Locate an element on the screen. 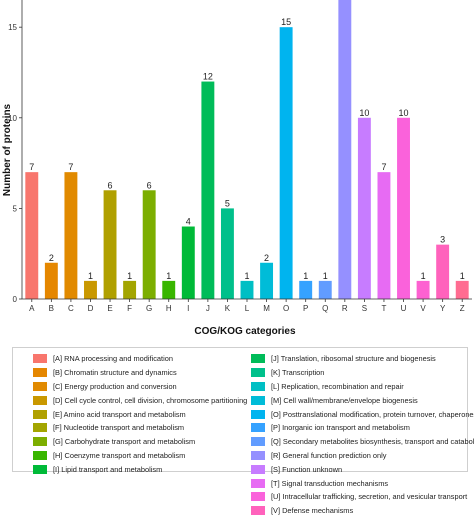  legend-item: [T] Signal transduction mechanisms is located at coordinates (362, 483).